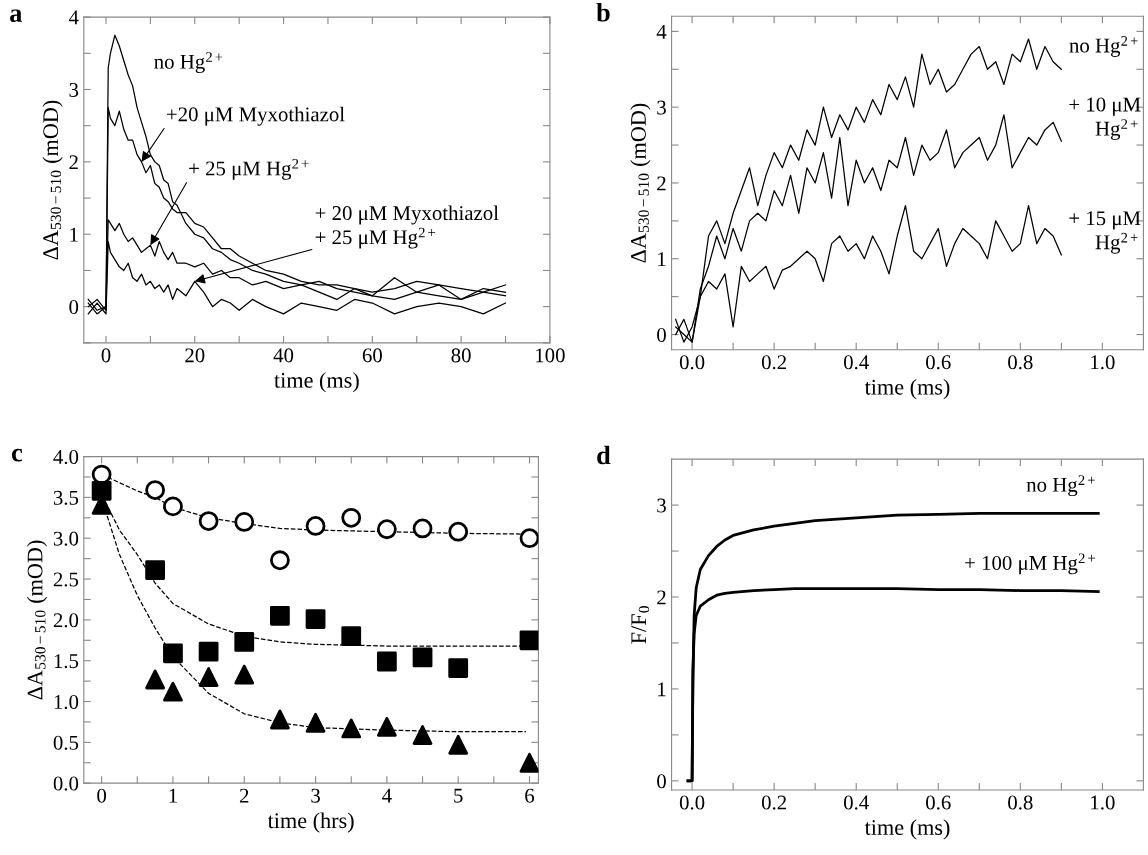 The image size is (1148, 855). What do you see at coordinates (283, 355) in the screenshot?
I see `x-tick-label: 40` at bounding box center [283, 355].